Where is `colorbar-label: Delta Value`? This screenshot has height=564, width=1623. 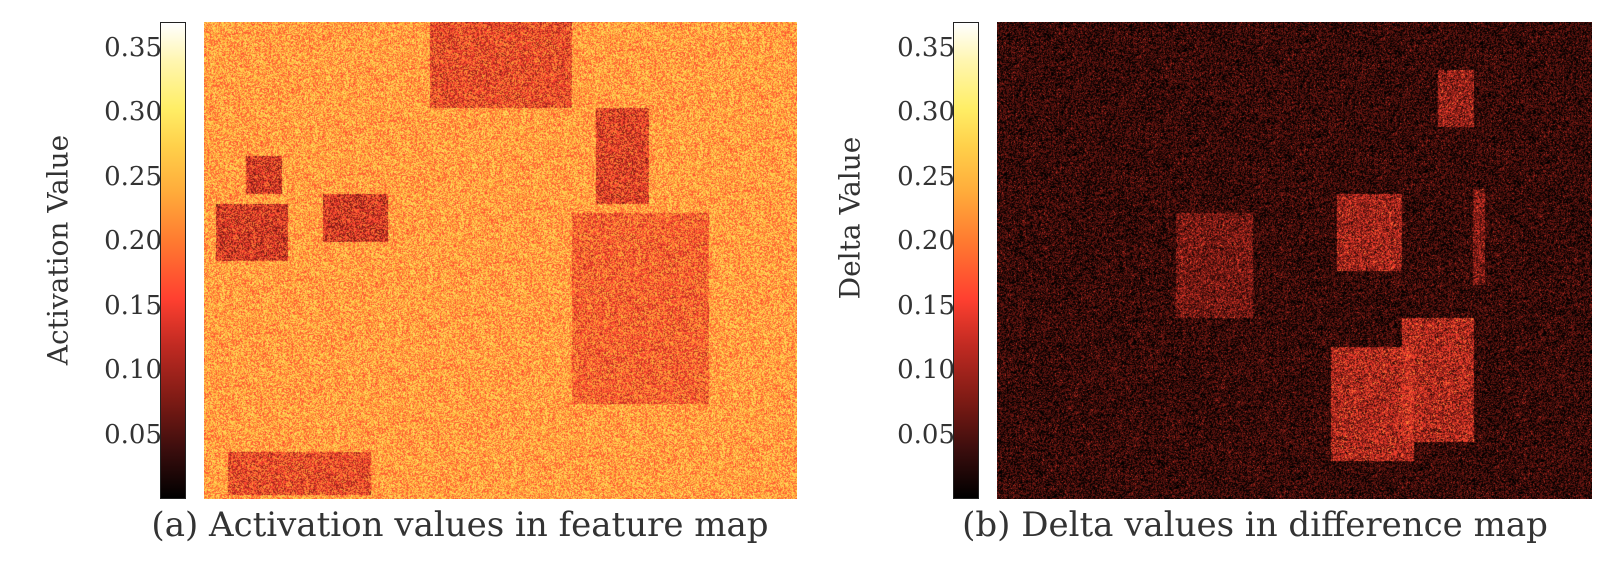
colorbar-label: Delta Value is located at coordinates (850, 218).